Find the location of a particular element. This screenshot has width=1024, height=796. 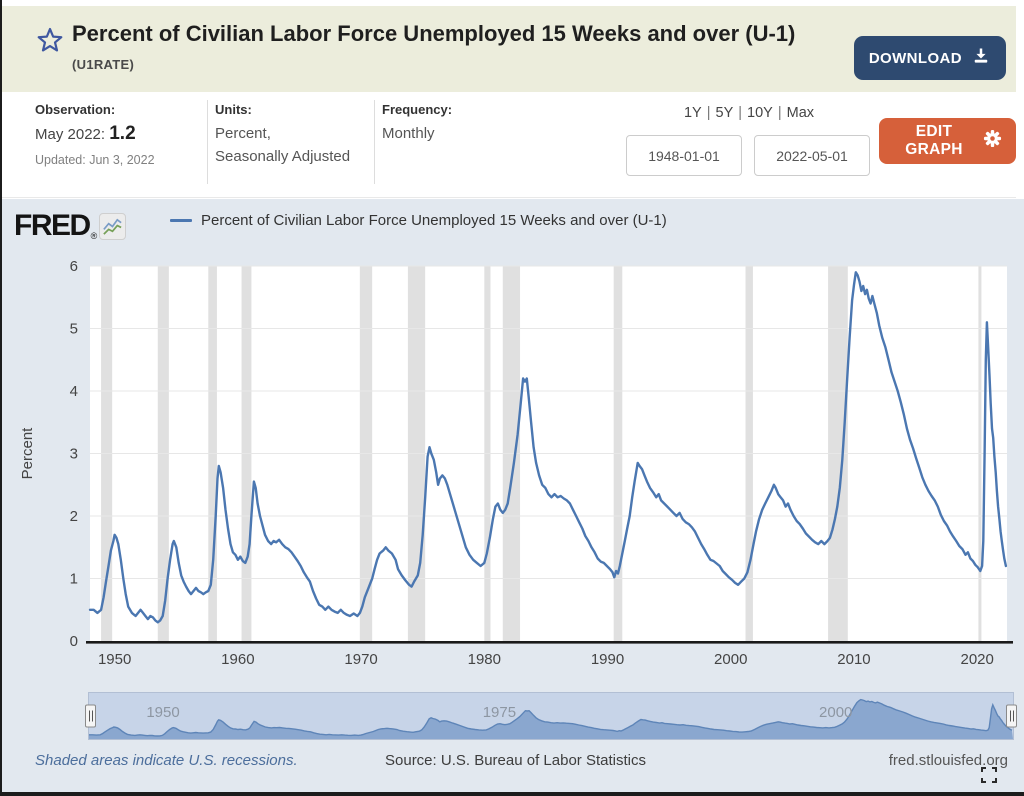

start-date-input is located at coordinates (684, 155).